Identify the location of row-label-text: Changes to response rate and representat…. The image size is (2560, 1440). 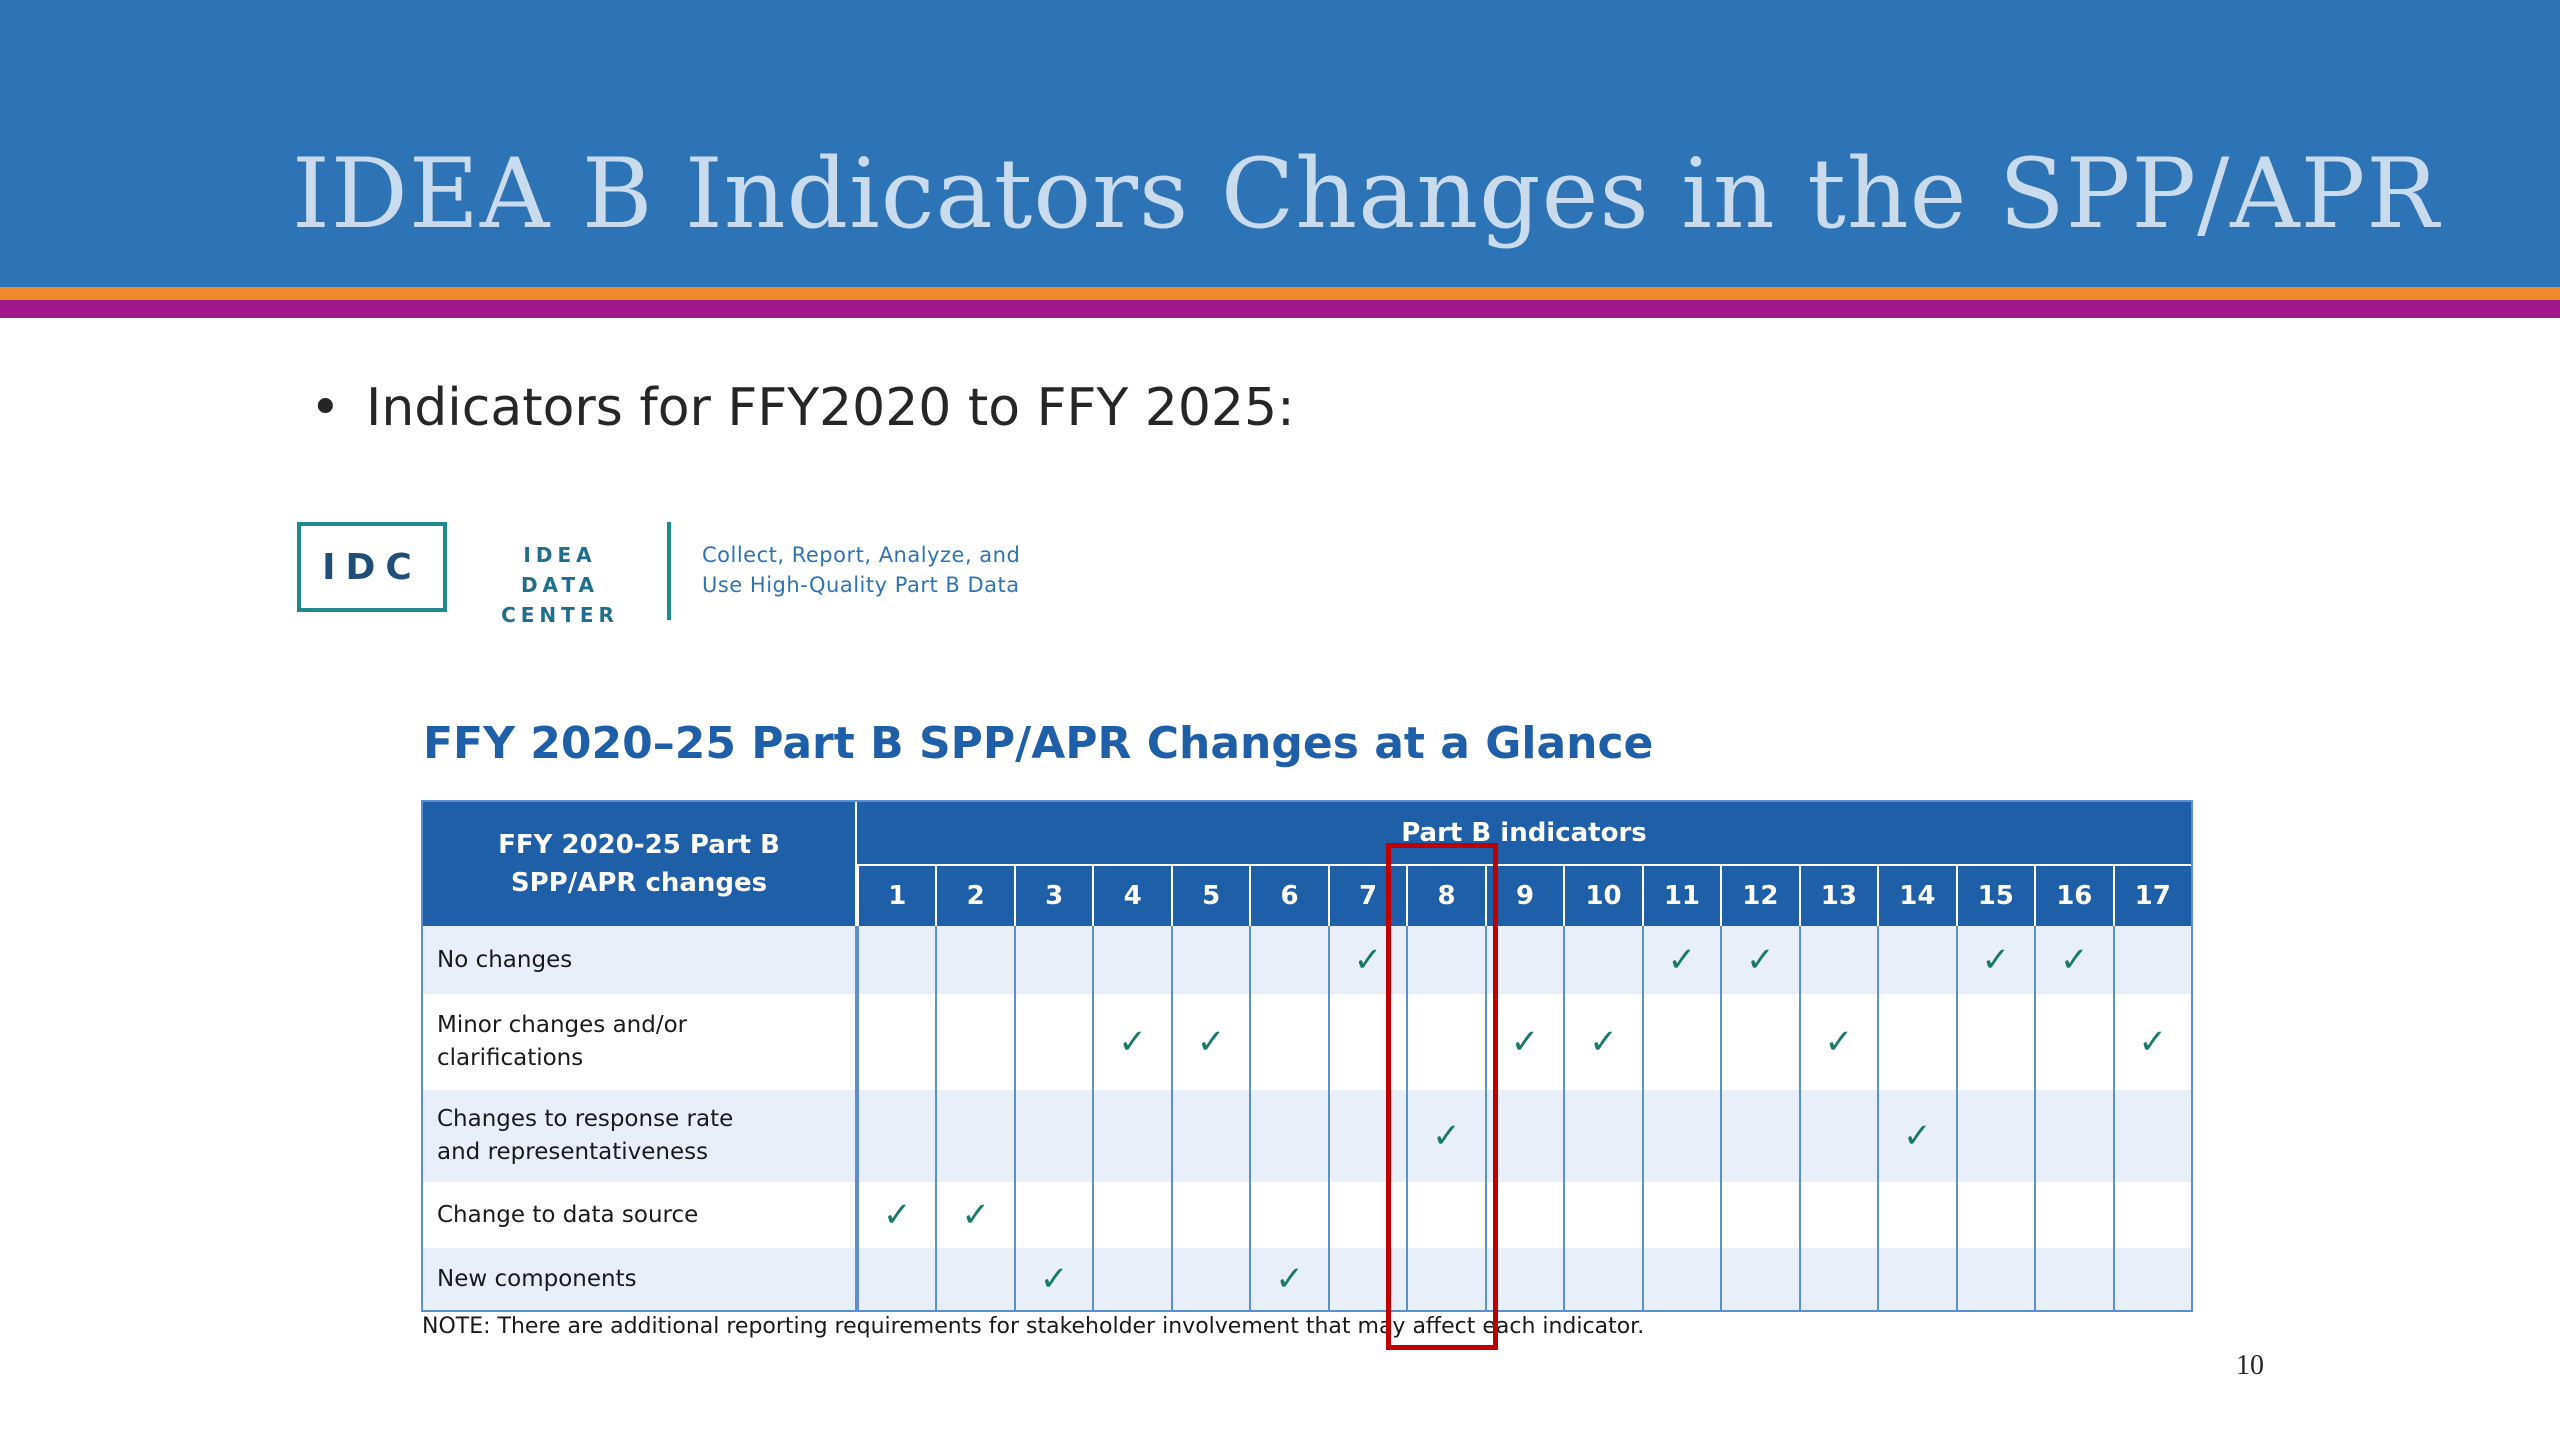
(585, 1135).